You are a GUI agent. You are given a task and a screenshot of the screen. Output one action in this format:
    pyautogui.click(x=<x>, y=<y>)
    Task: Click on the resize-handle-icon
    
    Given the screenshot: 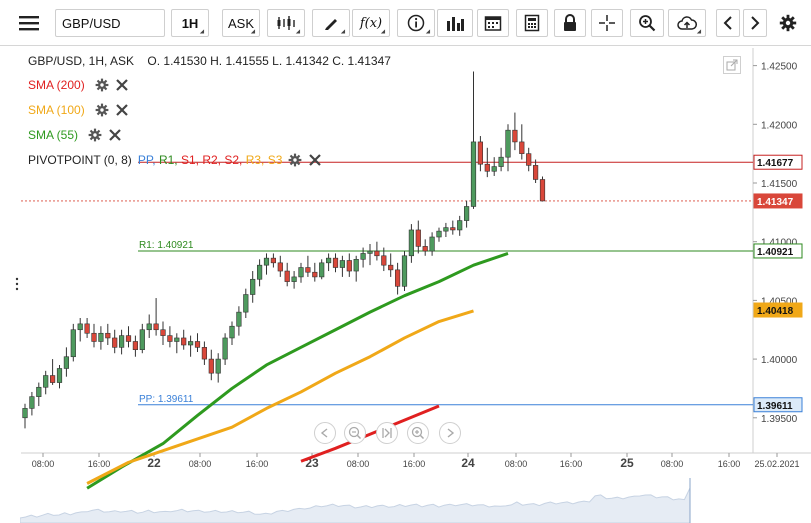 What is the action you would take?
    pyautogui.click(x=17, y=284)
    